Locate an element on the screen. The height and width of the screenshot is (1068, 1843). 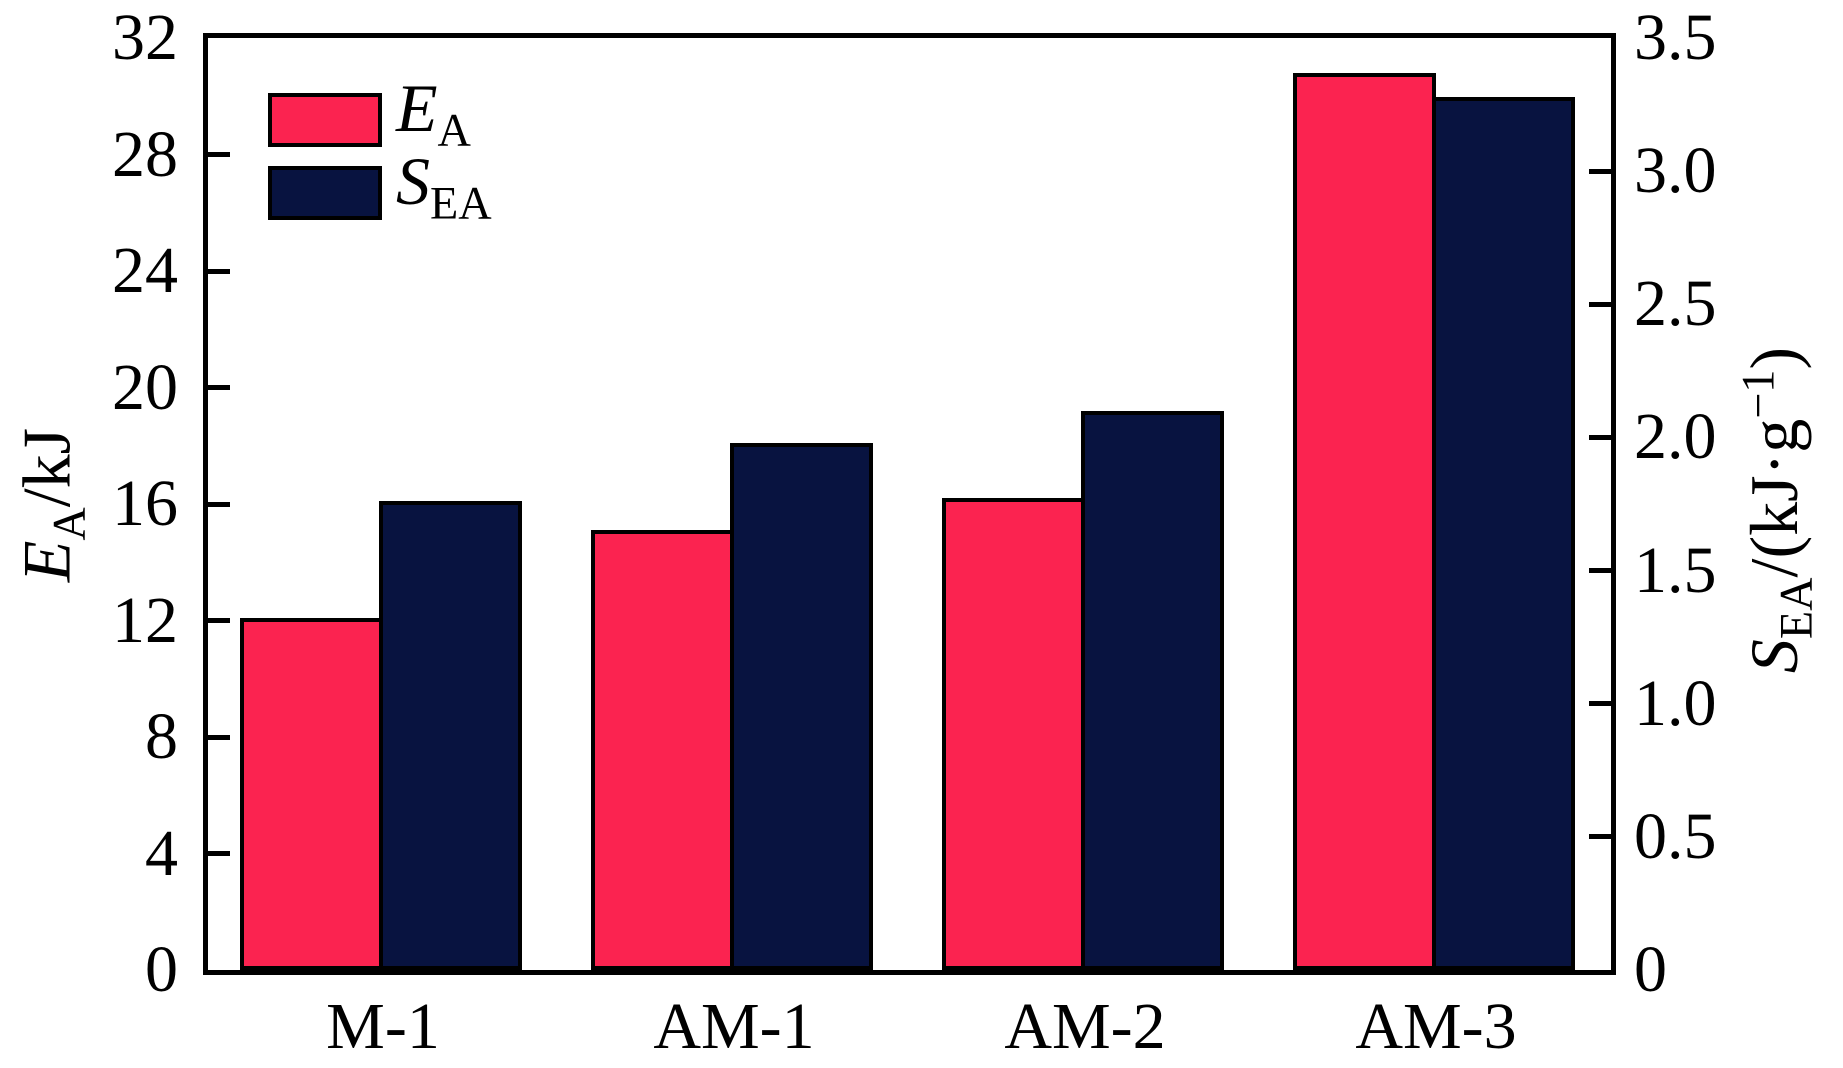
legend-item-ea: EA is located at coordinates (380, 115).